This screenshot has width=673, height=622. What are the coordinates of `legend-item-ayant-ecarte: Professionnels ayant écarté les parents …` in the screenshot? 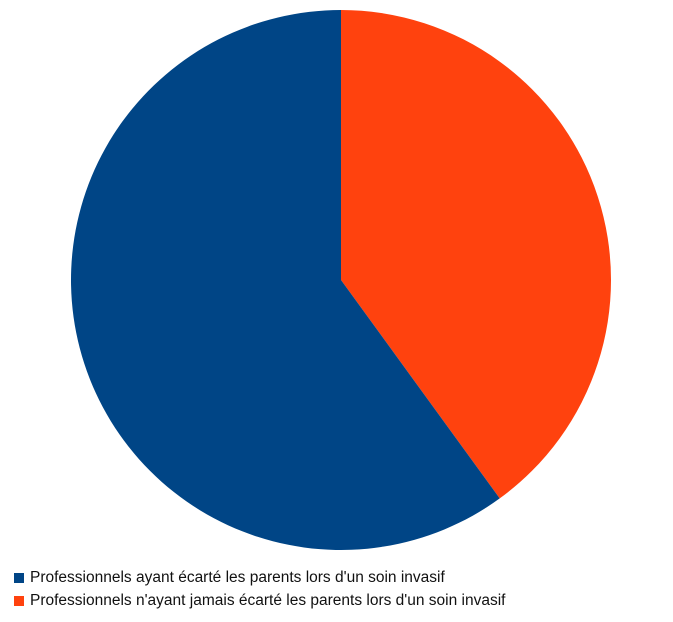 It's located at (341, 577).